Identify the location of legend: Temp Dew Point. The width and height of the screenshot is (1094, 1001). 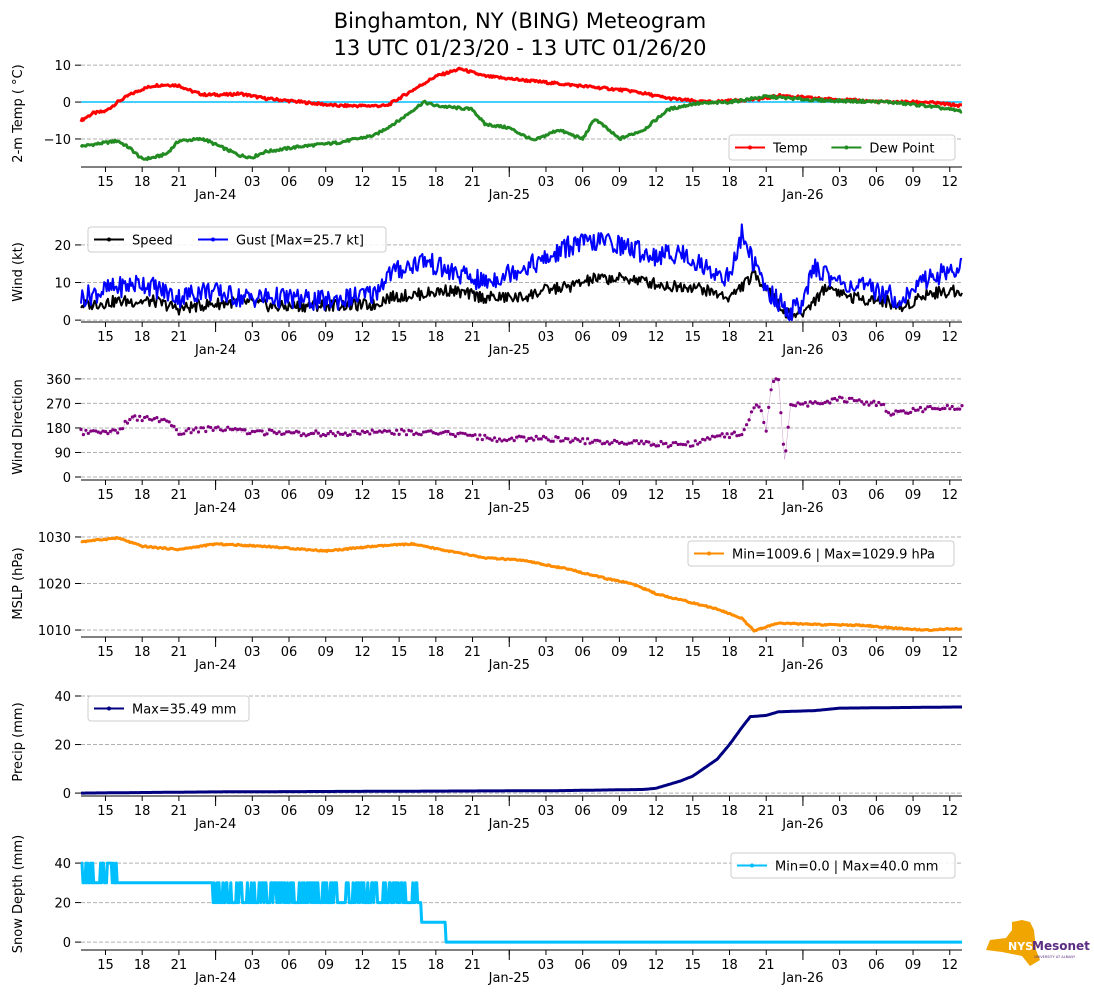
(842, 147).